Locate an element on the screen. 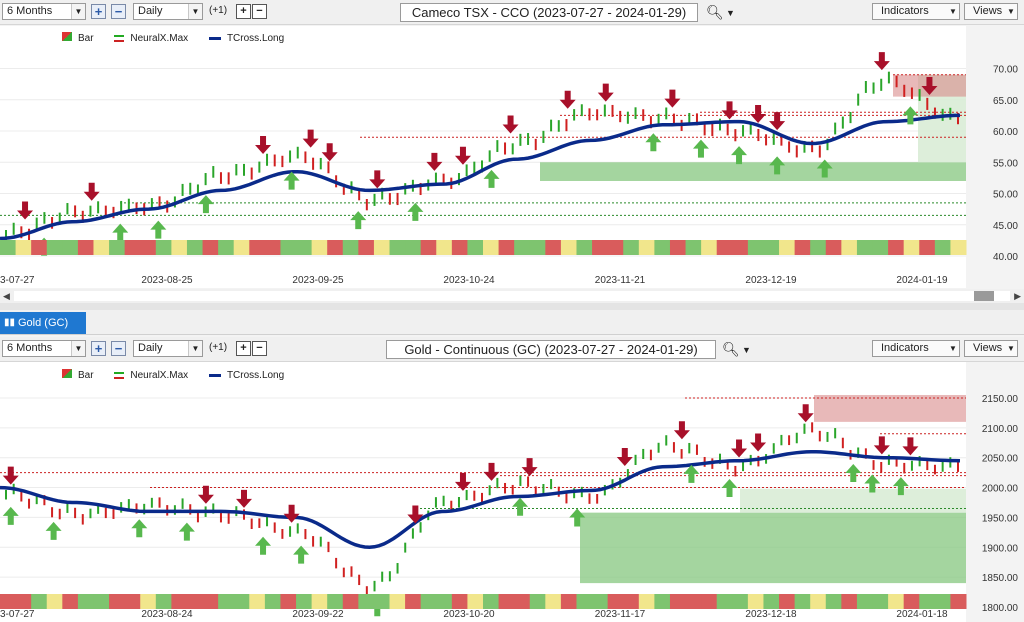 Image resolution: width=1024 pixels, height=622 pixels. bar-legend-icon is located at coordinates (67, 373).